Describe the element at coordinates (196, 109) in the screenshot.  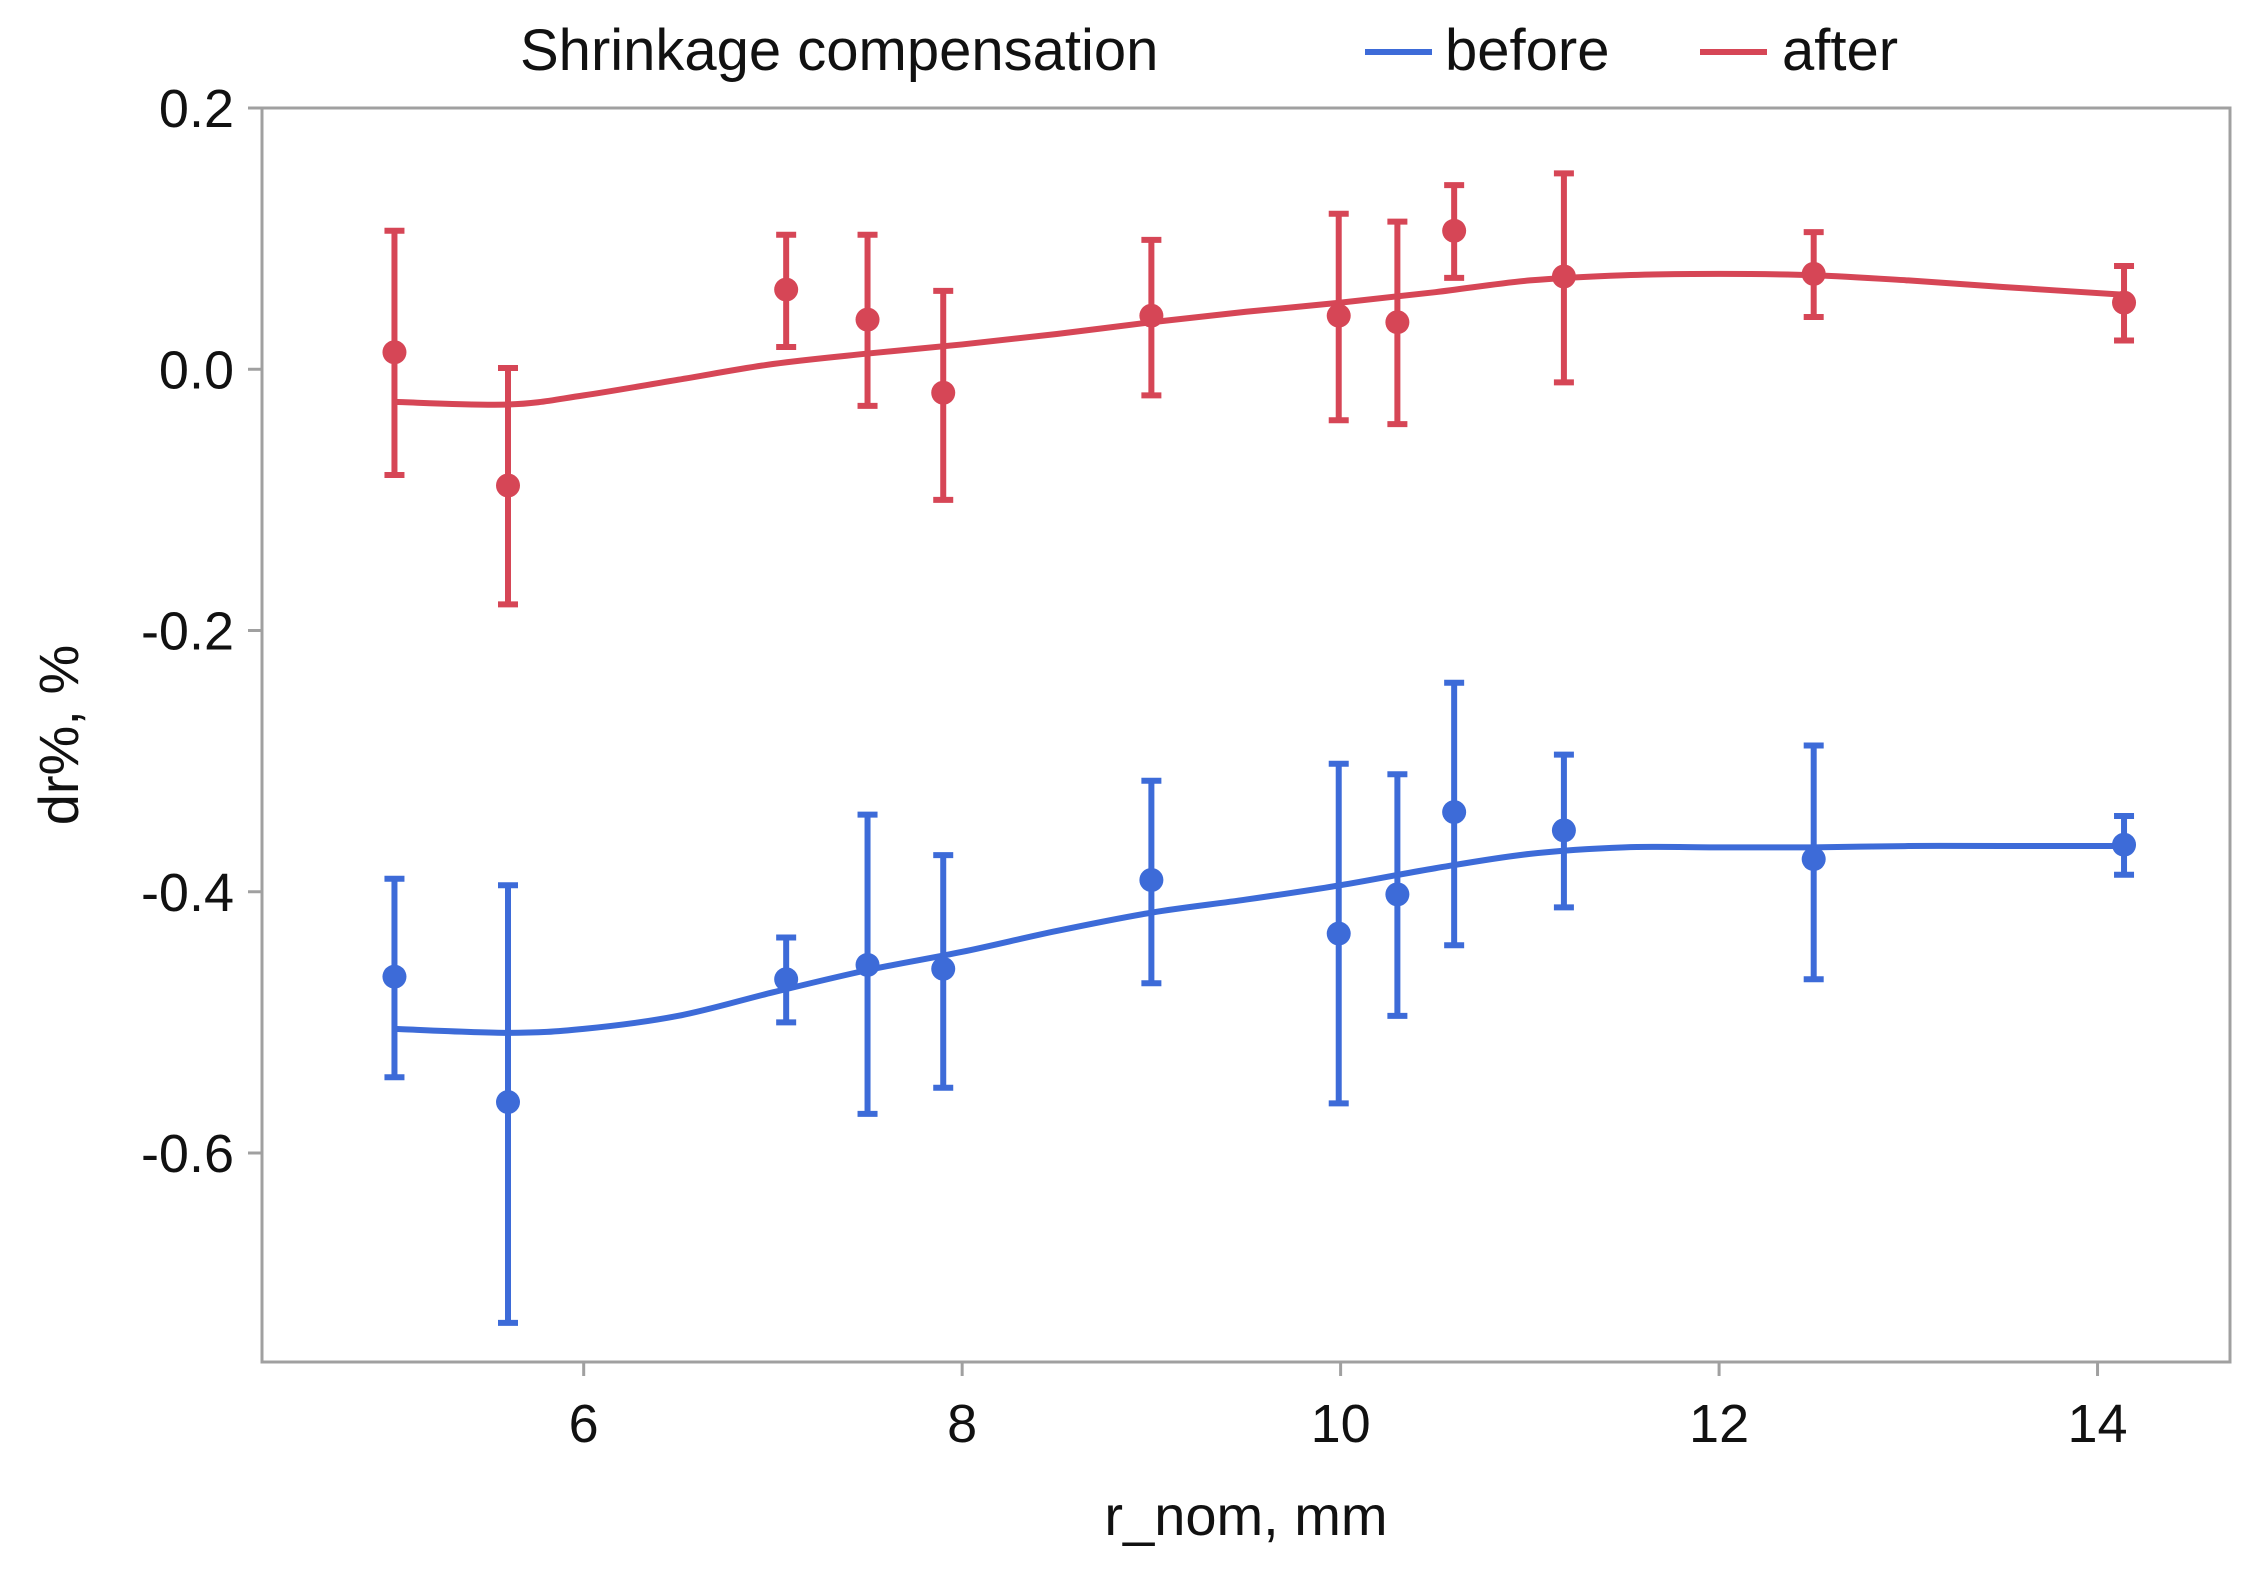
I see `y-tick-label: 0.2` at that location.